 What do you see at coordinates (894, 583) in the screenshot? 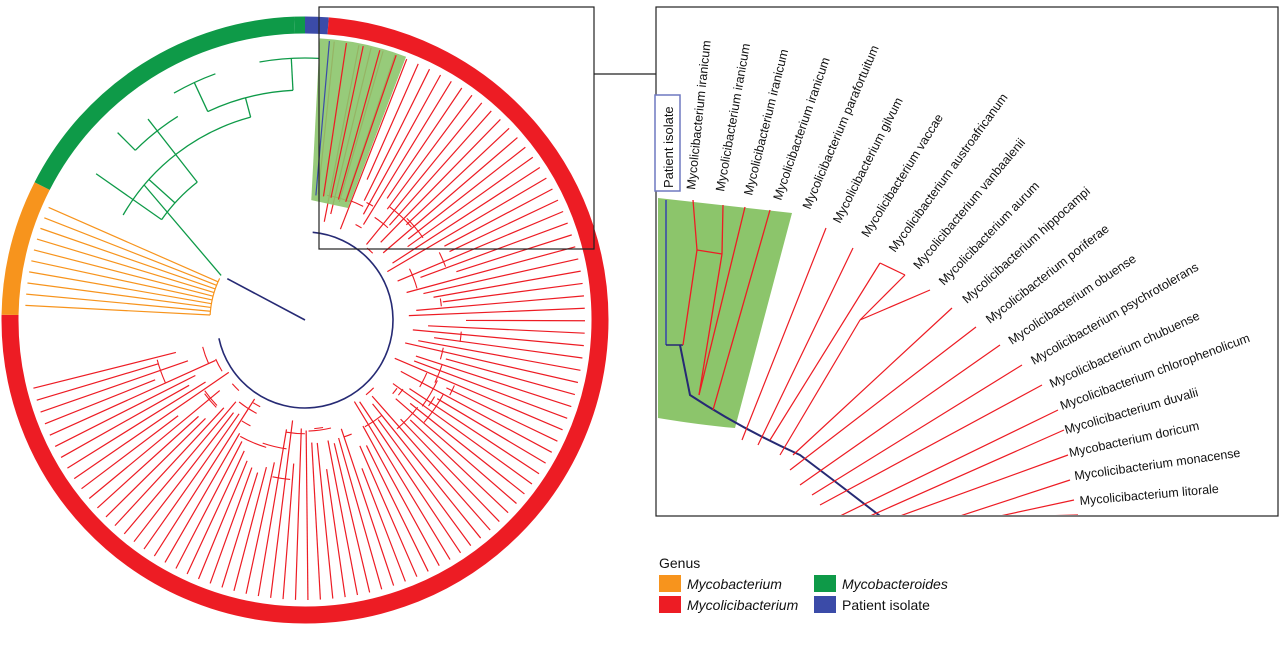
I see `legend-item-mycobacteroides: Mycobacteroides` at bounding box center [894, 583].